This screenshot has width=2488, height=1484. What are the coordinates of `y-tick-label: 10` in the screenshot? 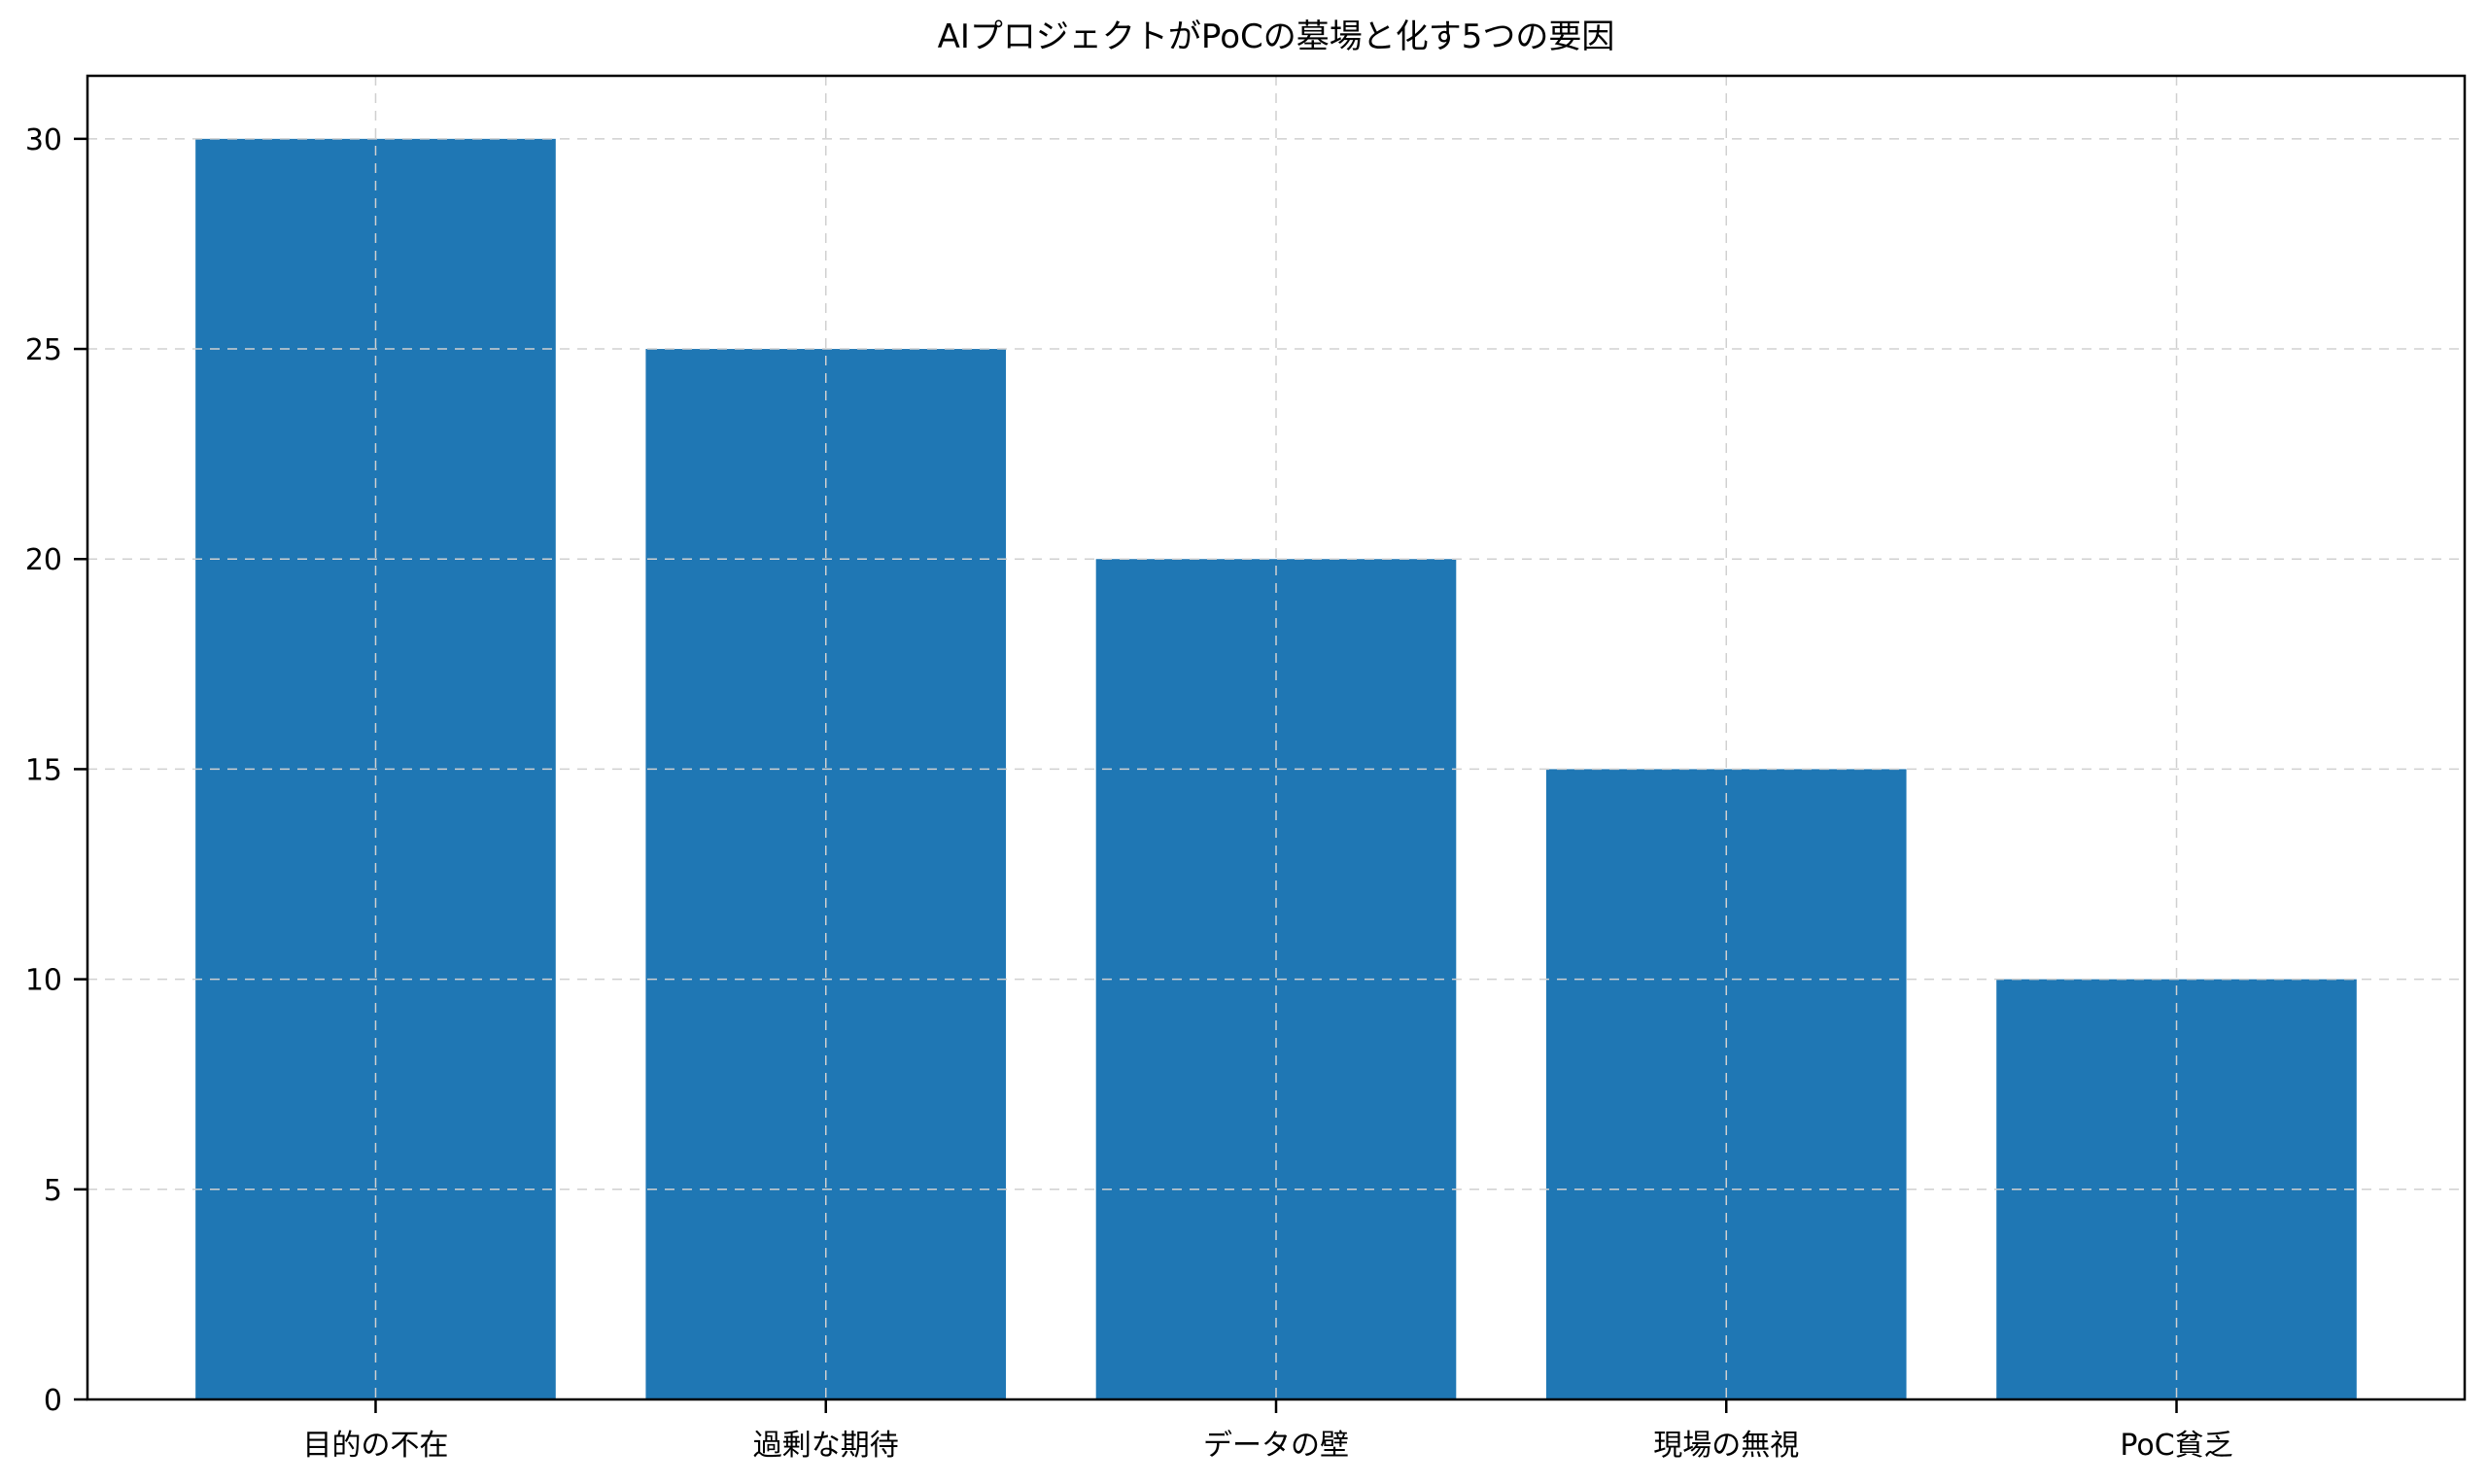 It's located at (43, 981).